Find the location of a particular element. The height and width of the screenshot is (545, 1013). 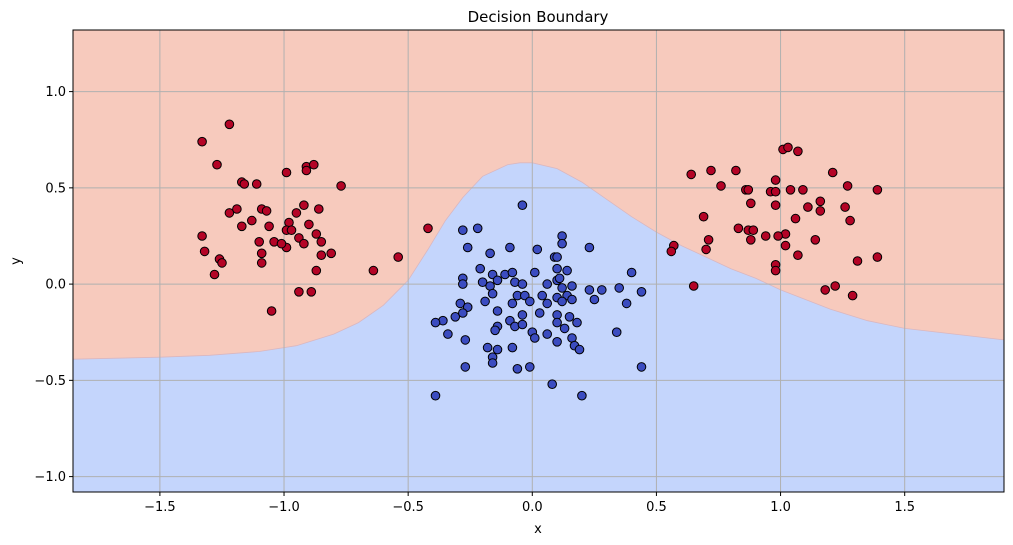

x-tick-label-0: −1.5 is located at coordinates (160, 507).